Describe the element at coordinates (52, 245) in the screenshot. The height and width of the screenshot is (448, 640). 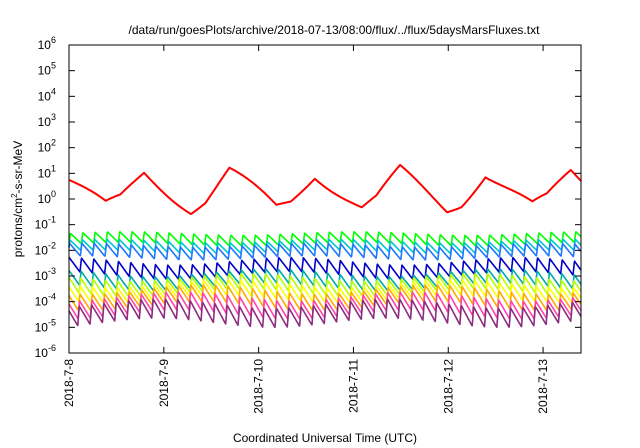
I see `y-tick-label-exponent: -2` at that location.